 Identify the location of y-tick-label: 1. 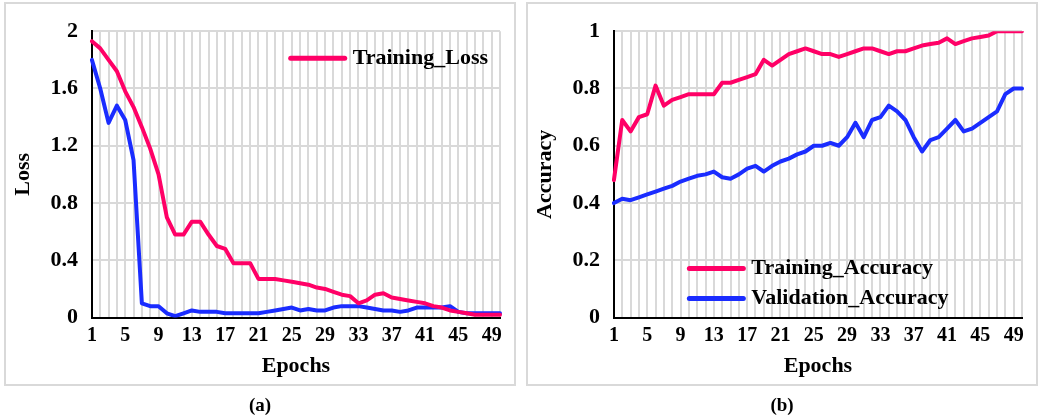
(594, 29).